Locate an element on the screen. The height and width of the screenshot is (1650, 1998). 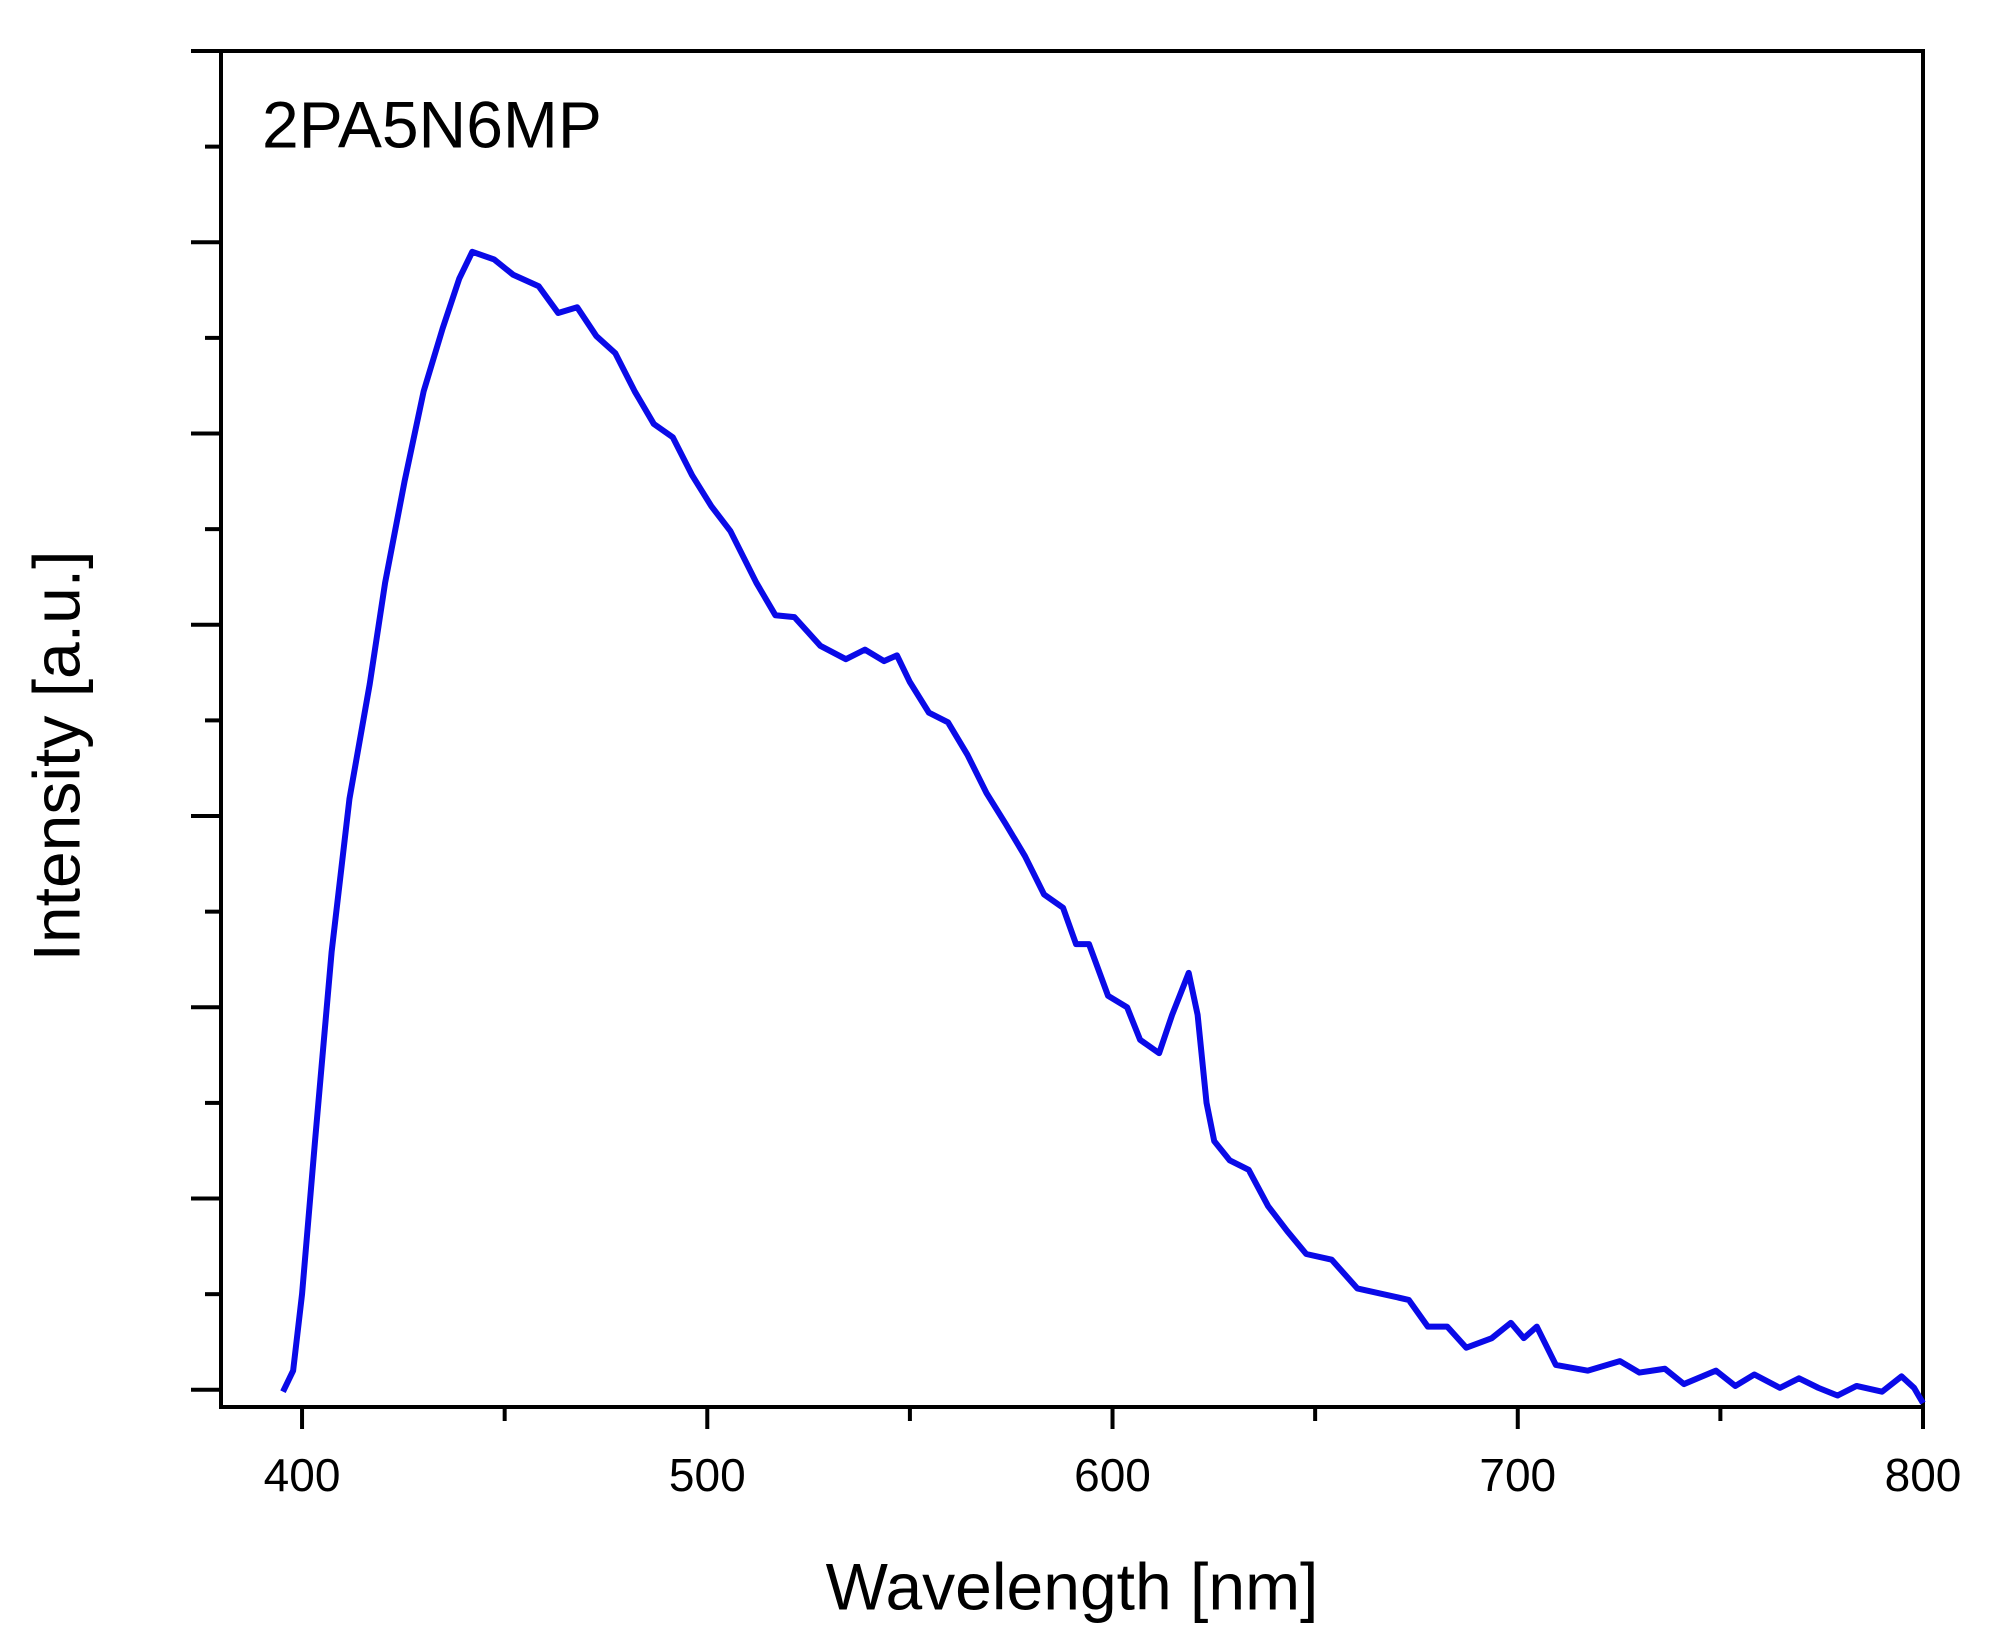
x-tick-label: 400 is located at coordinates (302, 1475).